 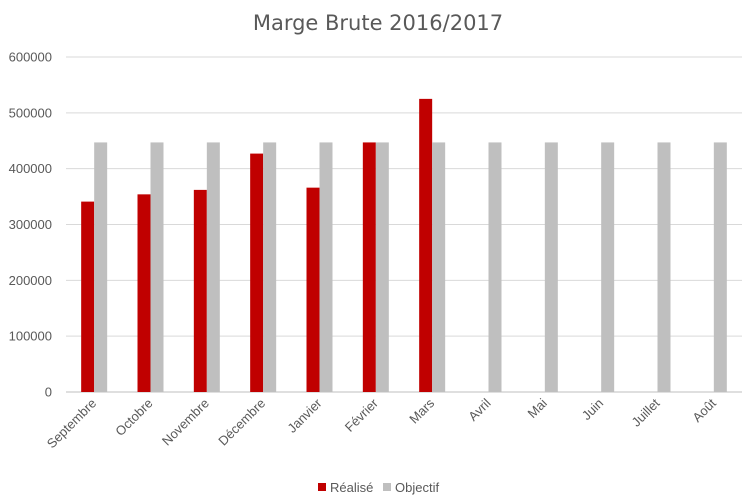 I want to click on y-tick-label: 400000, so click(x=30, y=168).